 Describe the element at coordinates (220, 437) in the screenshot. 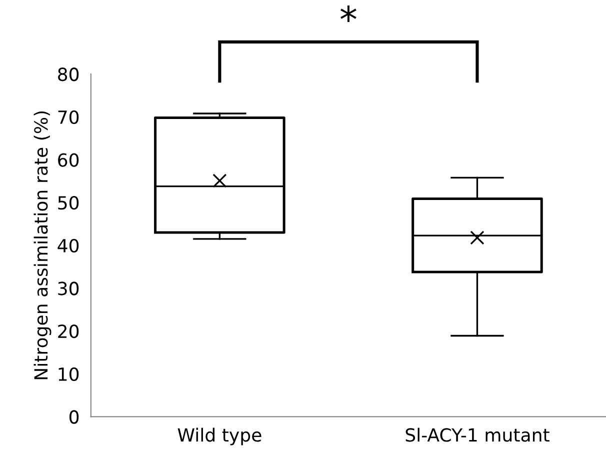

I see `x-tick-label: Wild type` at that location.